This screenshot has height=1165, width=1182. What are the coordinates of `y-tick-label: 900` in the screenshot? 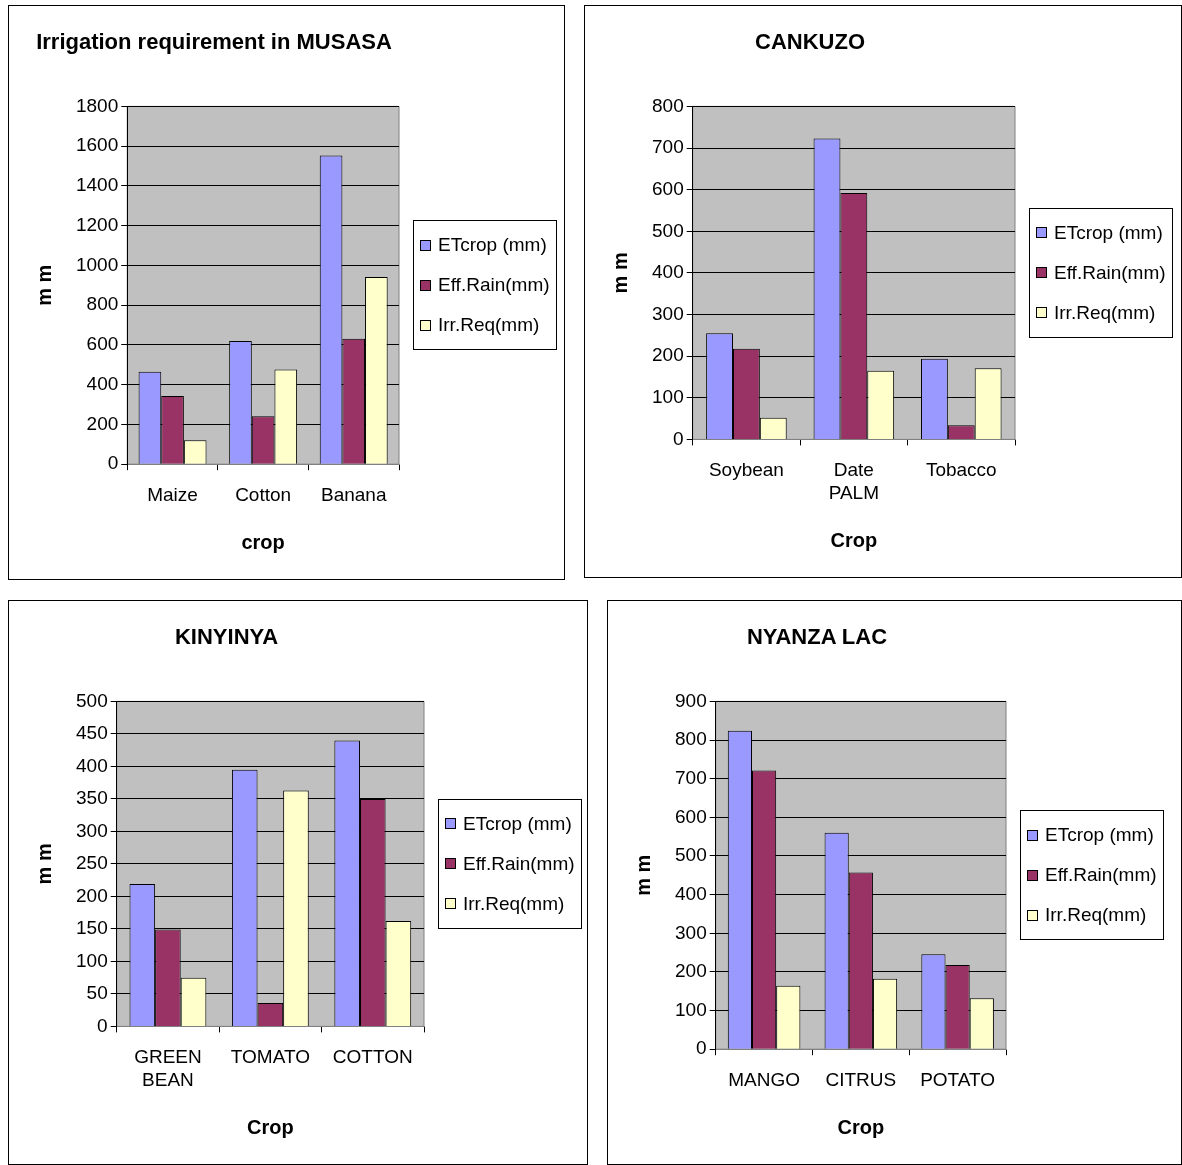 It's located at (691, 700).